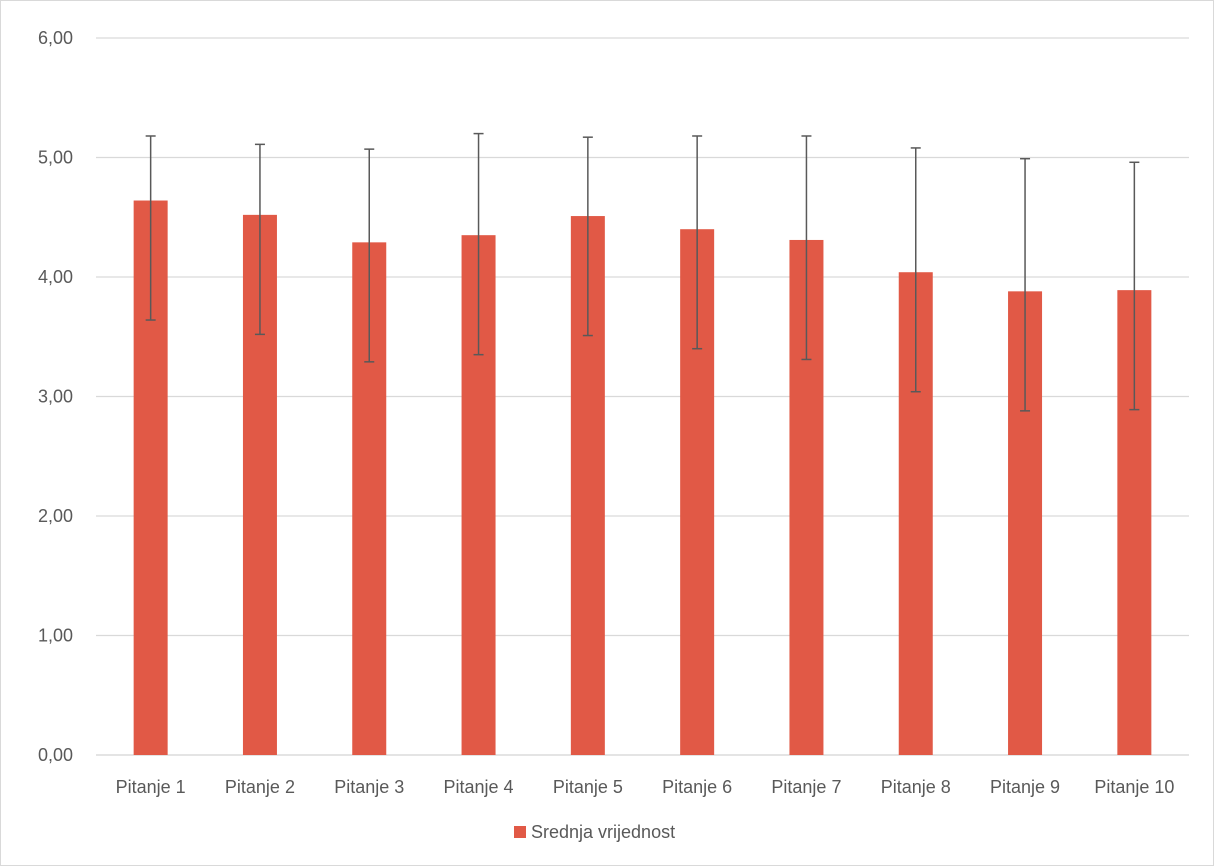 This screenshot has width=1214, height=867. What do you see at coordinates (55, 277) in the screenshot?
I see `y-tick-label: 4,00` at bounding box center [55, 277].